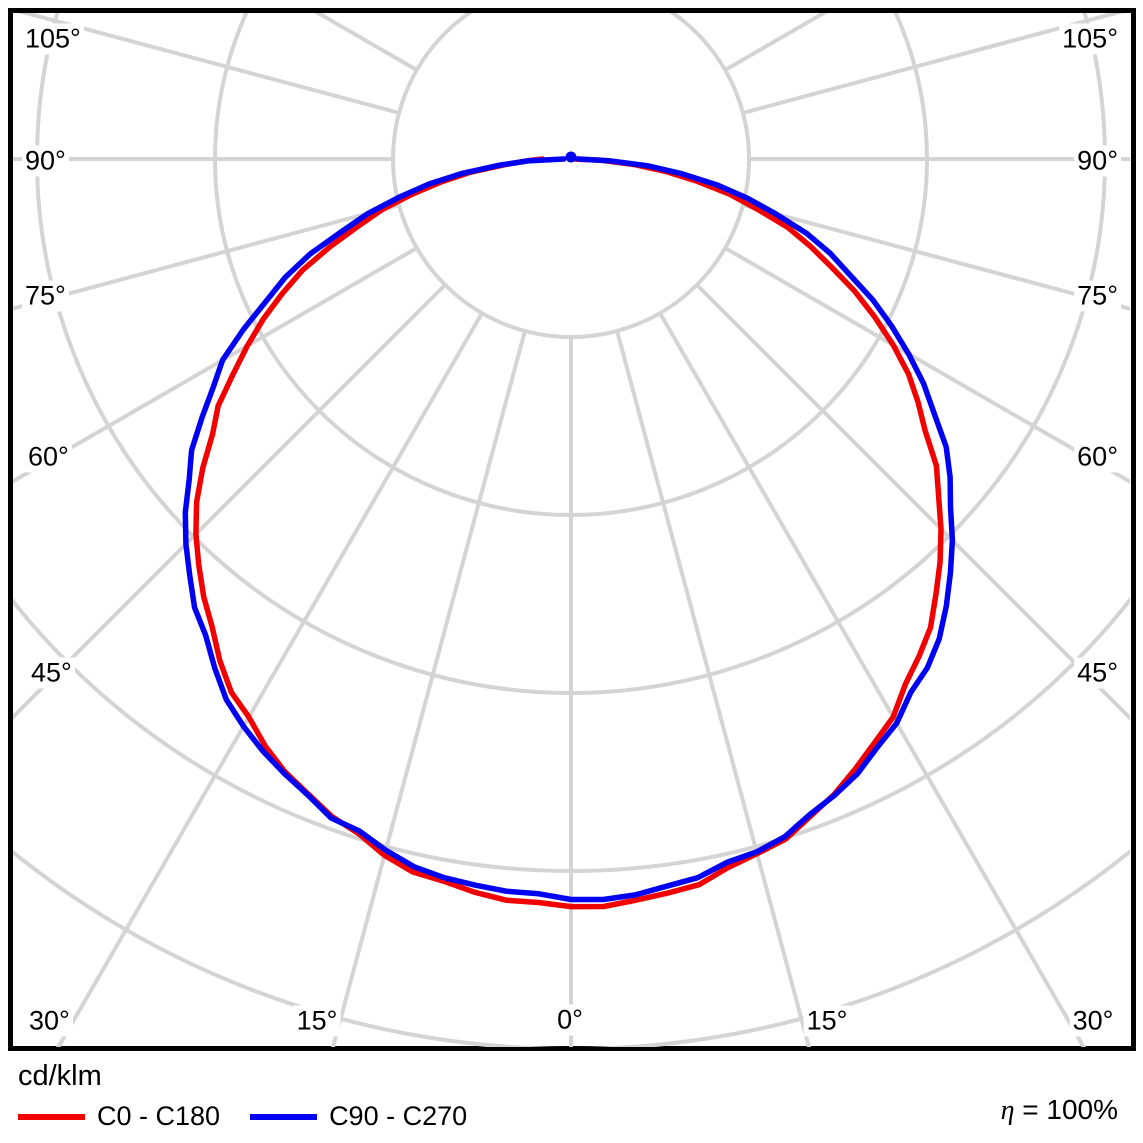 Image resolution: width=1143 pixels, height=1143 pixels. Describe the element at coordinates (1082, 1109) in the screenshot. I see `efficiency-value: 100%` at that location.